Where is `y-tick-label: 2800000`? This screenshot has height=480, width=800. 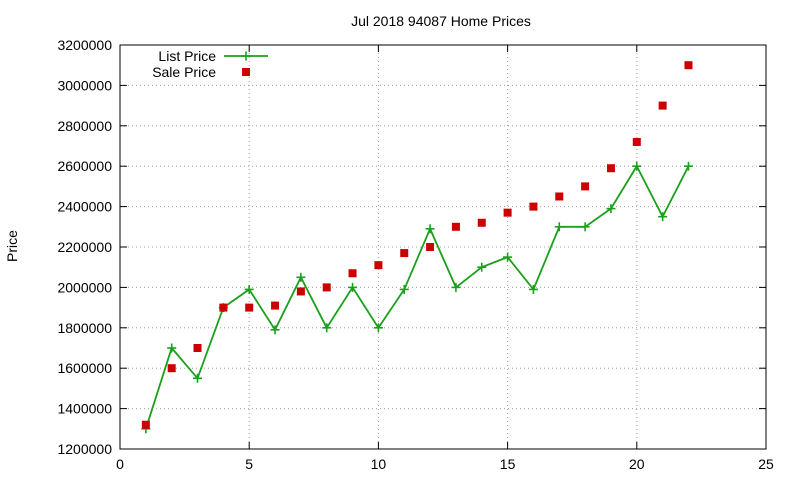 y-tick-label: 2800000 is located at coordinates (84, 126).